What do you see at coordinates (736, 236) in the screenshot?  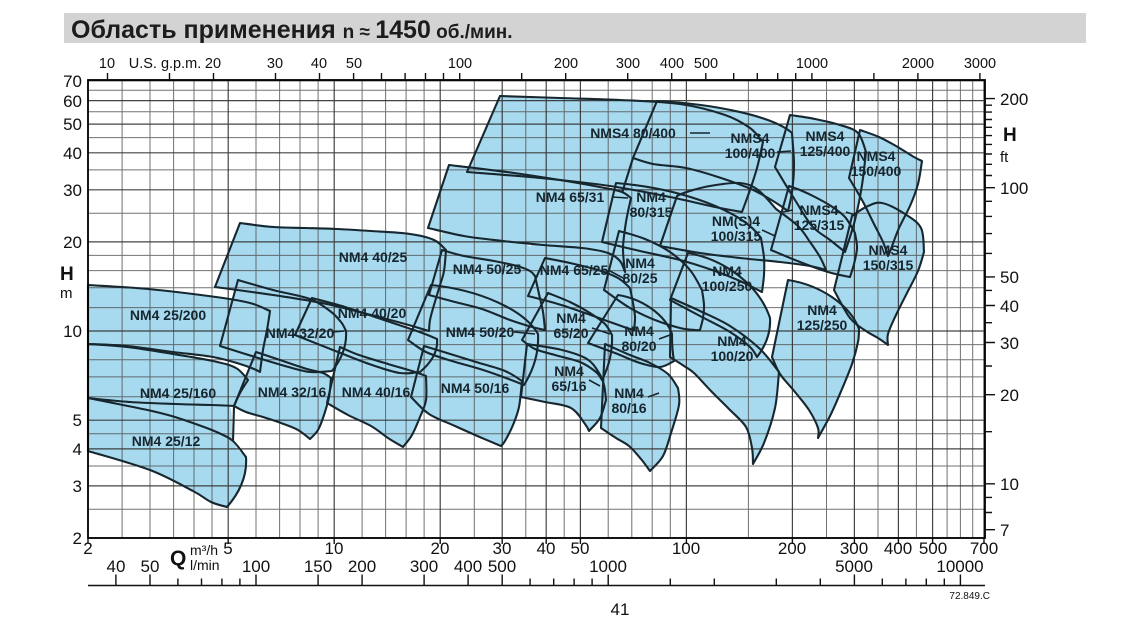 I see `svg-text: 100/315` at bounding box center [736, 236].